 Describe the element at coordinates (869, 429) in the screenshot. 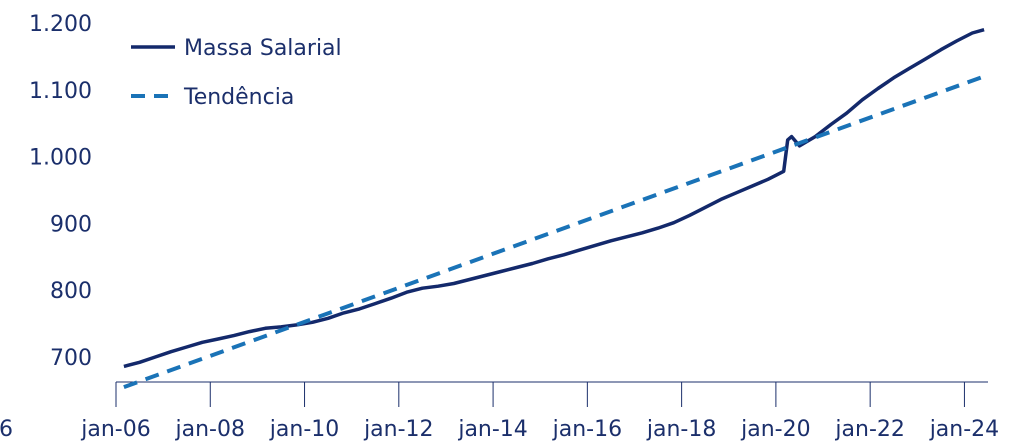

I see `x-tick-label: jan-22` at that location.